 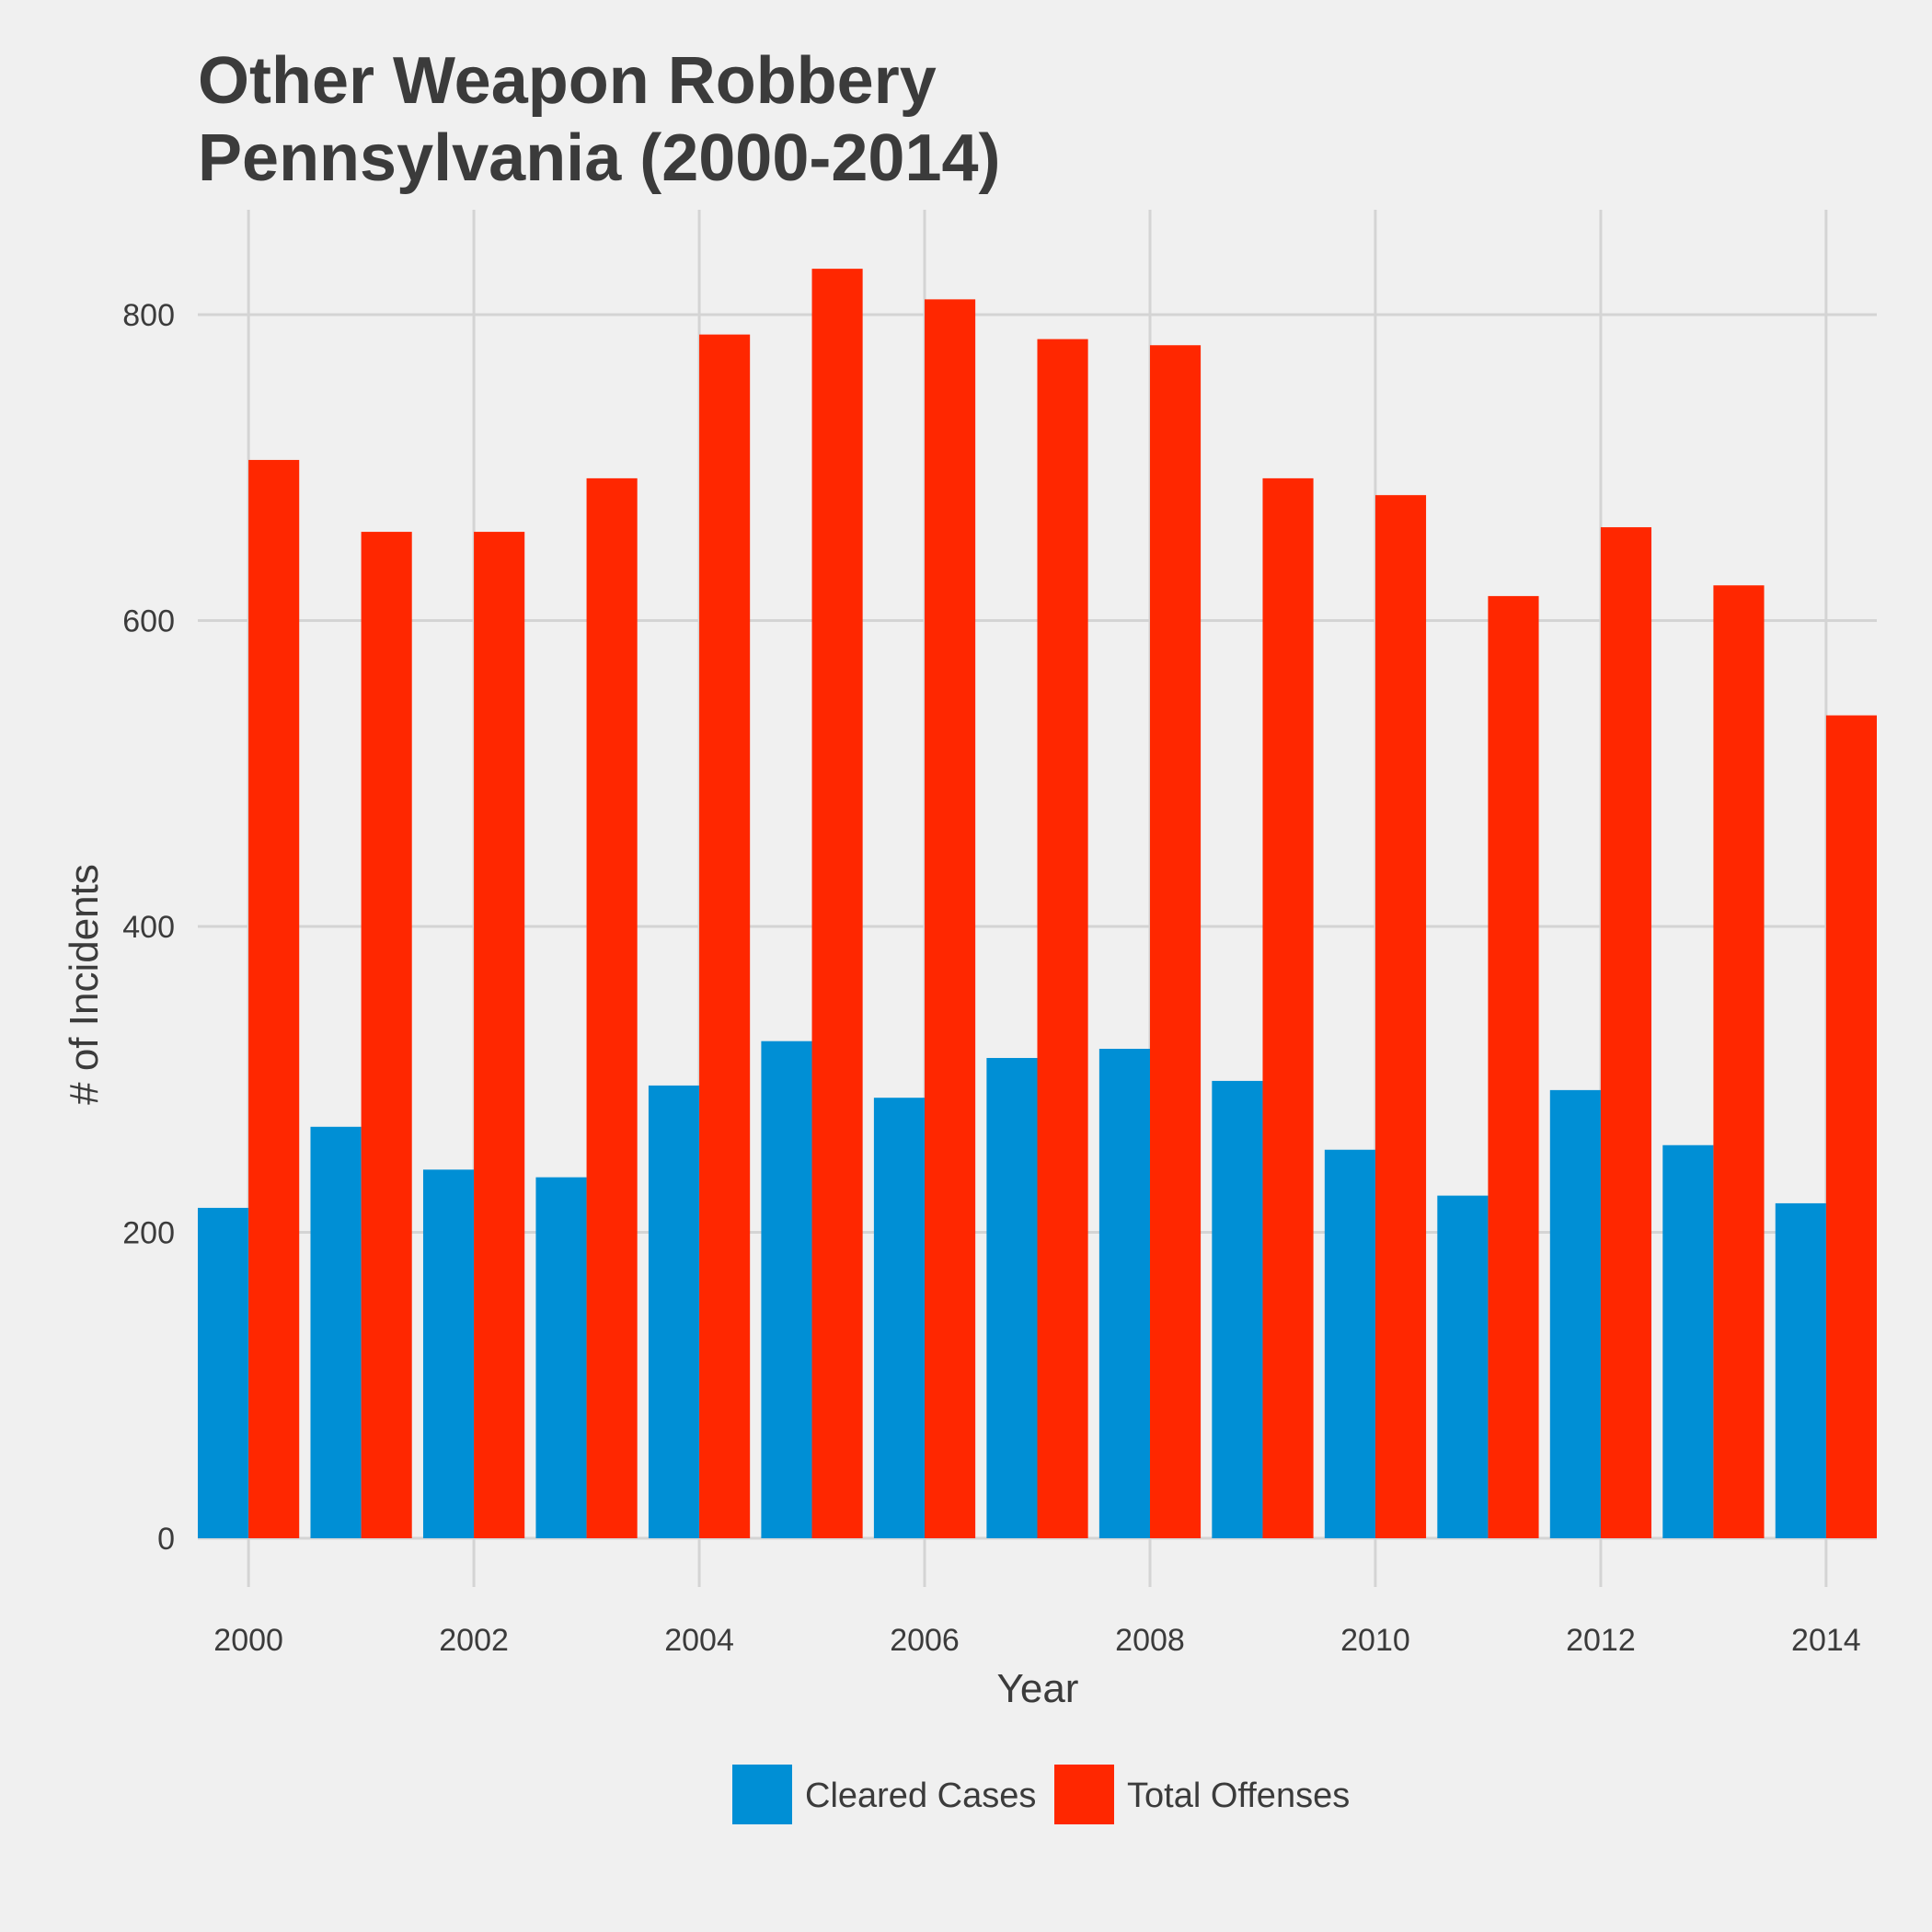 What do you see at coordinates (223, 1372) in the screenshot?
I see `bar-cleared-cases-2000` at bounding box center [223, 1372].